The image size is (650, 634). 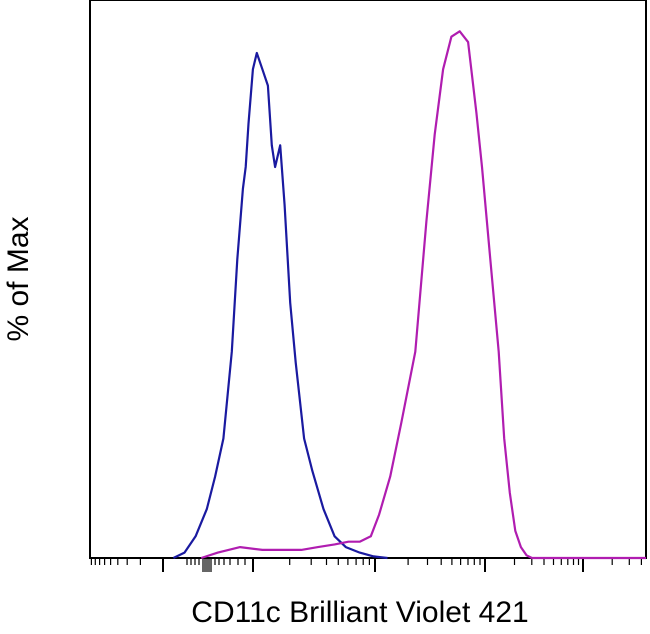 I want to click on y-axis-label: % of Max, so click(x=18, y=278).